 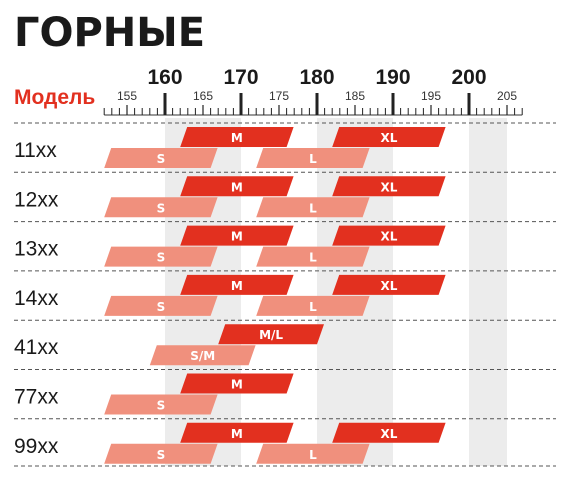 What do you see at coordinates (36, 347) in the screenshot?
I see `model-label: 41xx` at bounding box center [36, 347].